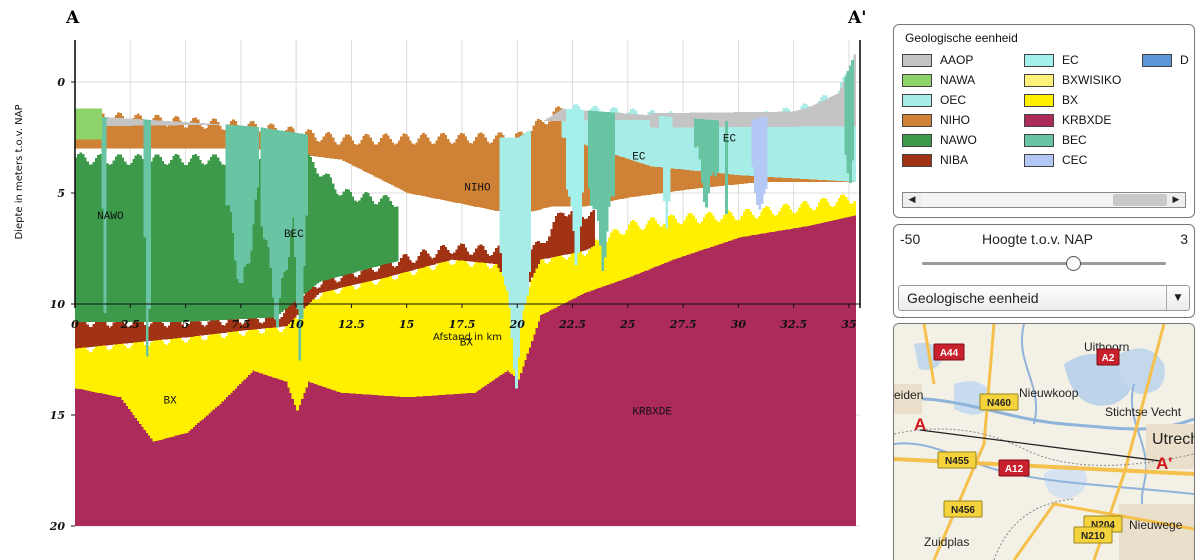 The image size is (1198, 560). I want to click on x-tick-label: 7.5, so click(240, 324).